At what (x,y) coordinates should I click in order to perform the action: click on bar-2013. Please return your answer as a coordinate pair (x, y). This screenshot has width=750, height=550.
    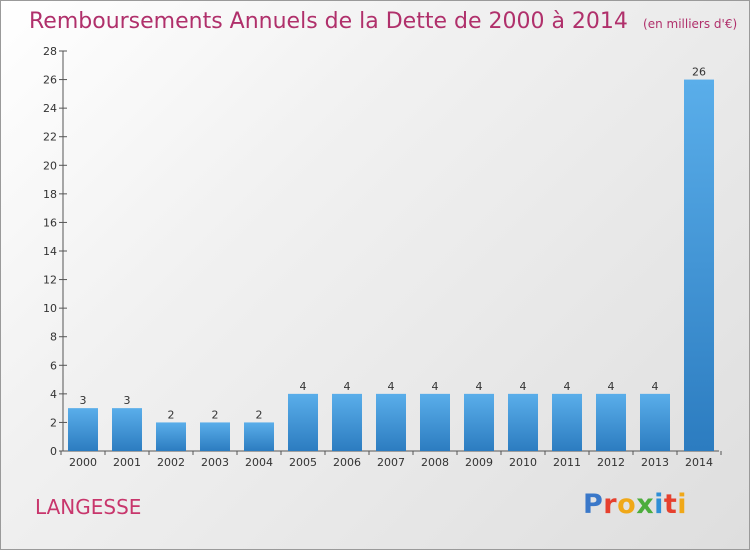
    Looking at the image, I should click on (655, 422).